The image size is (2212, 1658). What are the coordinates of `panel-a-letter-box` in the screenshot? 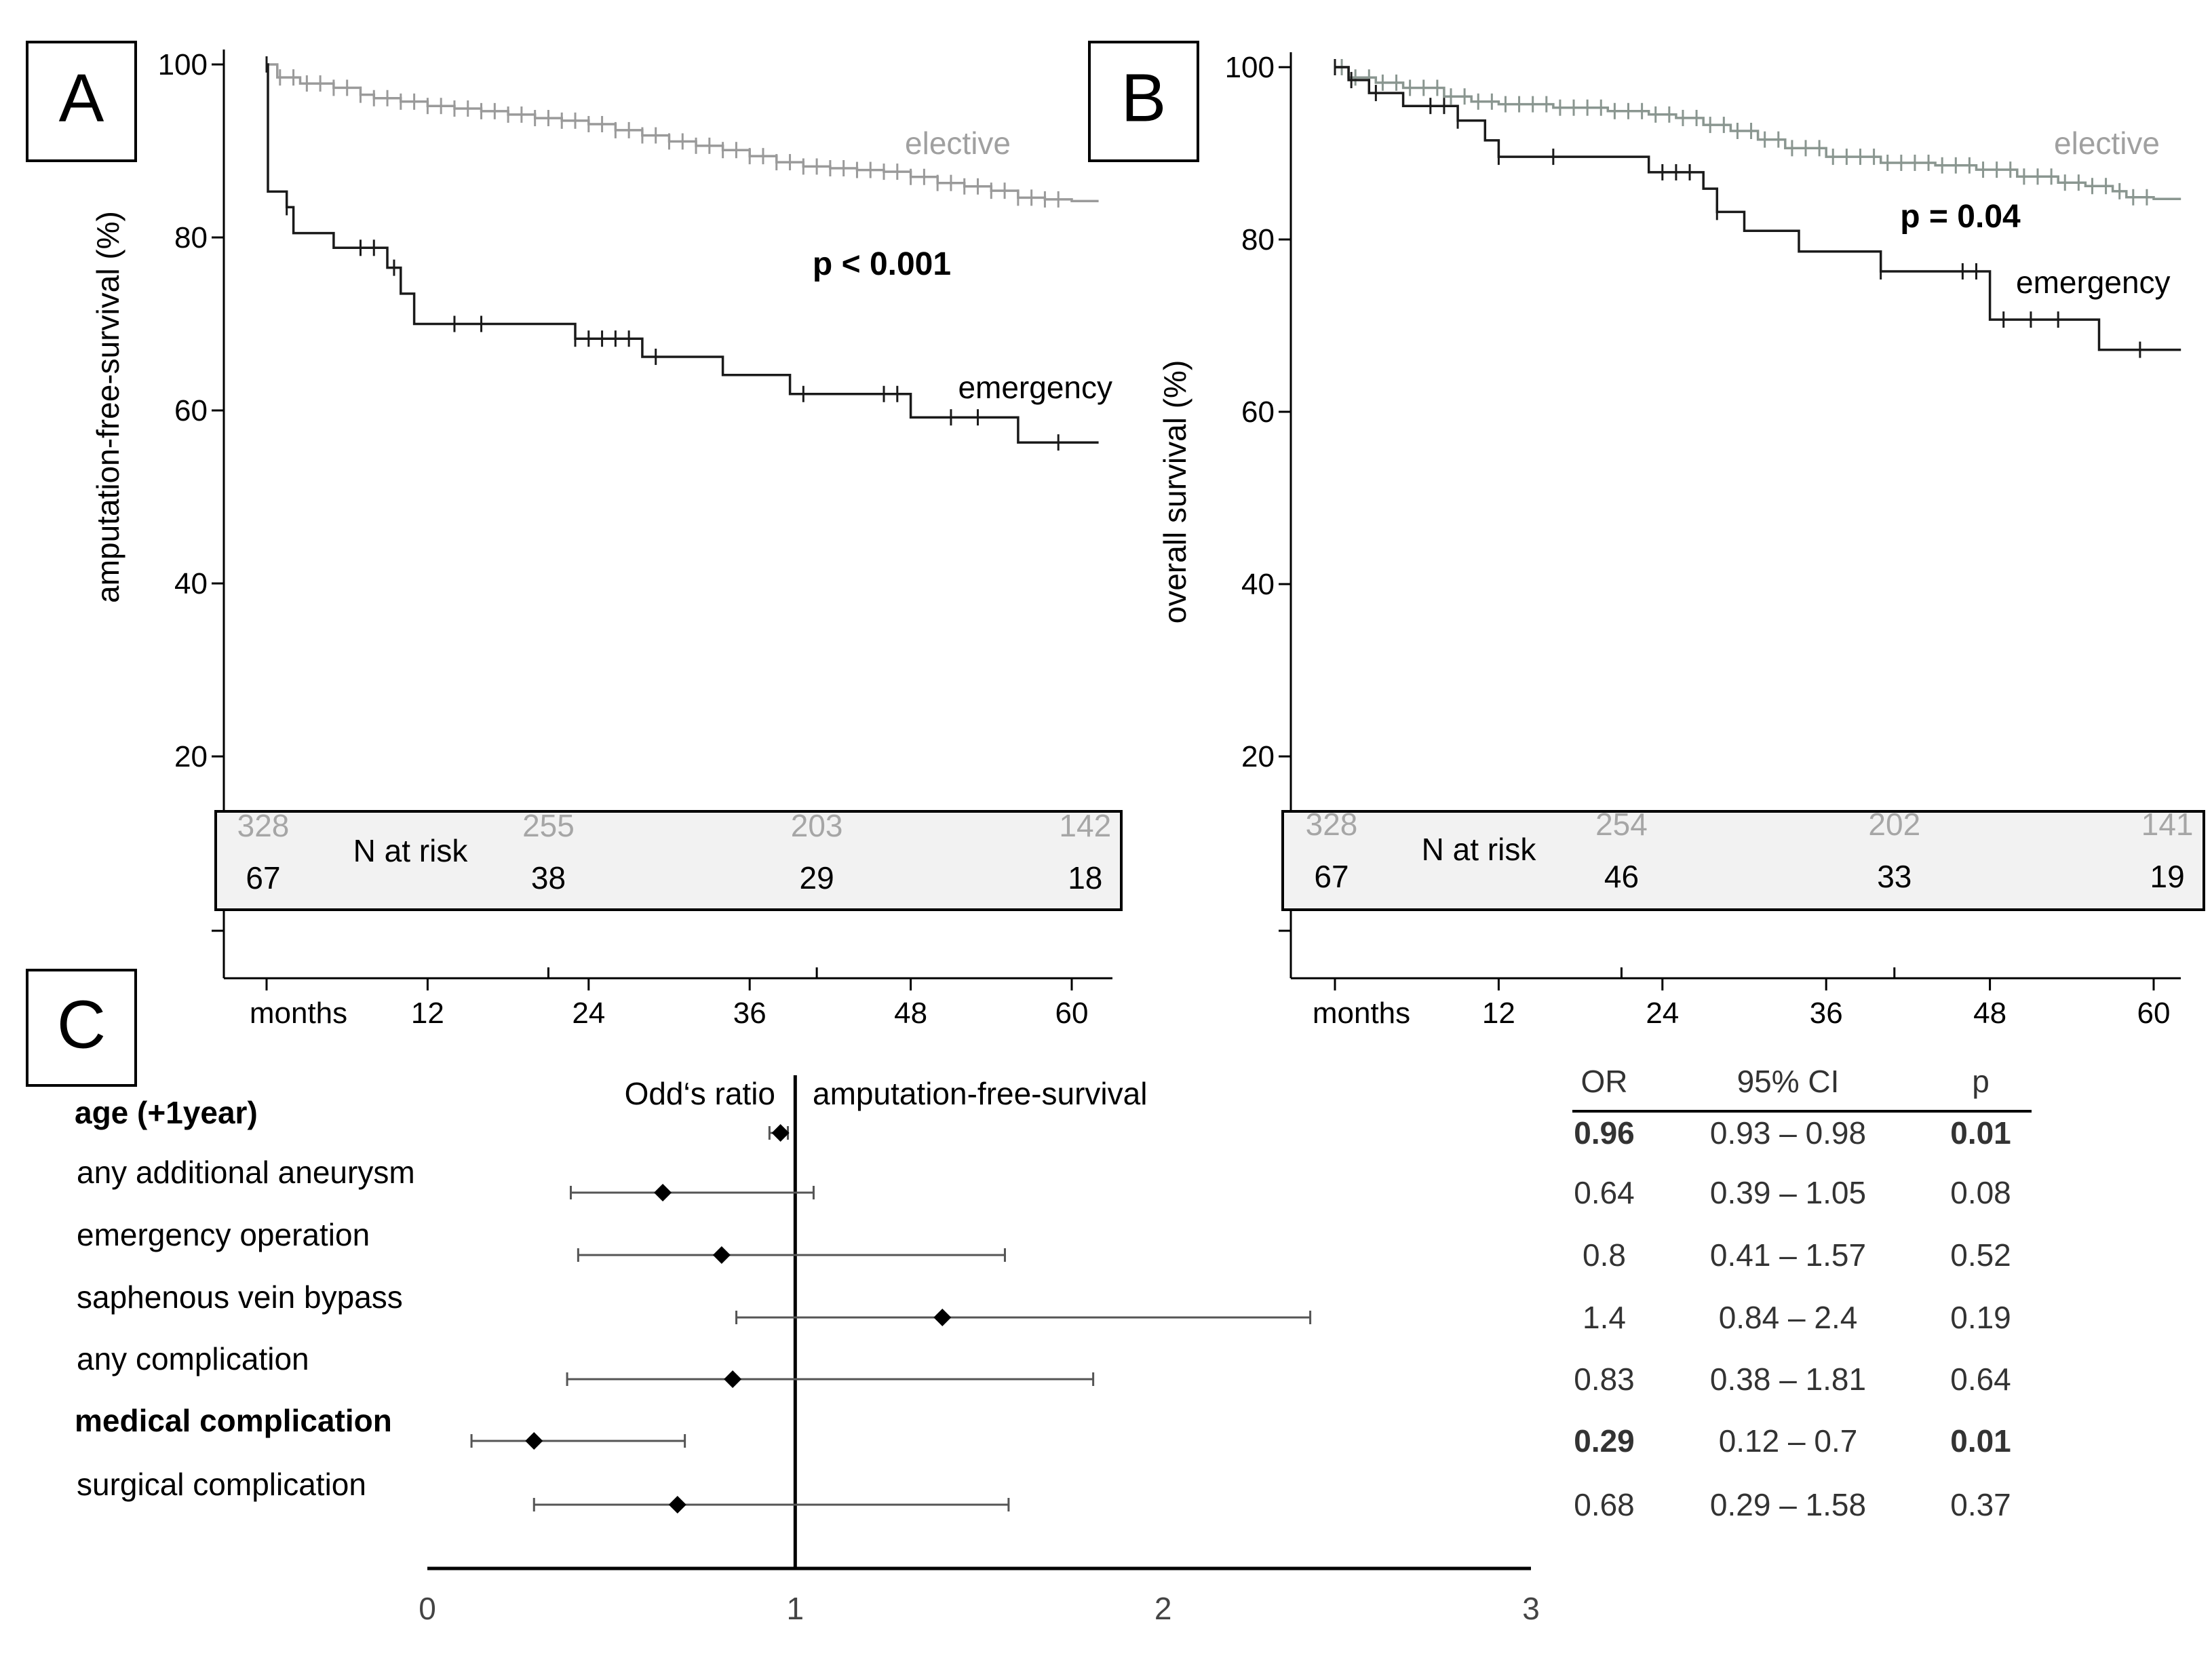 It's located at (81, 101).